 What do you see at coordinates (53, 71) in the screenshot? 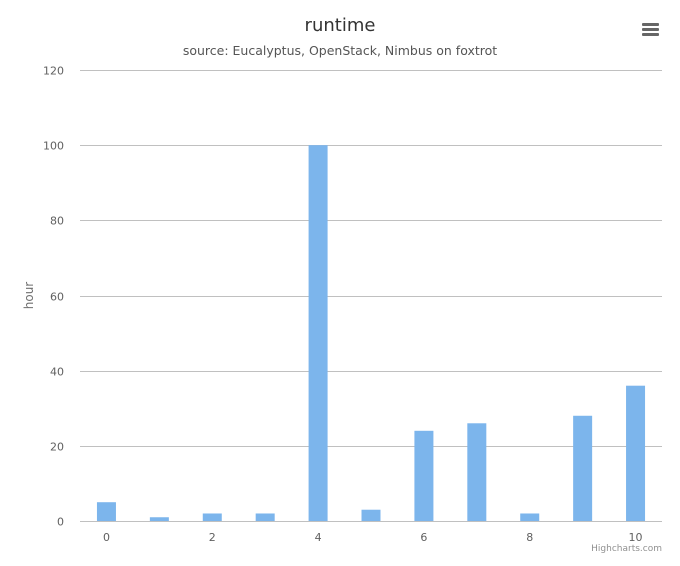
I see `y-tick-label: 120` at bounding box center [53, 71].